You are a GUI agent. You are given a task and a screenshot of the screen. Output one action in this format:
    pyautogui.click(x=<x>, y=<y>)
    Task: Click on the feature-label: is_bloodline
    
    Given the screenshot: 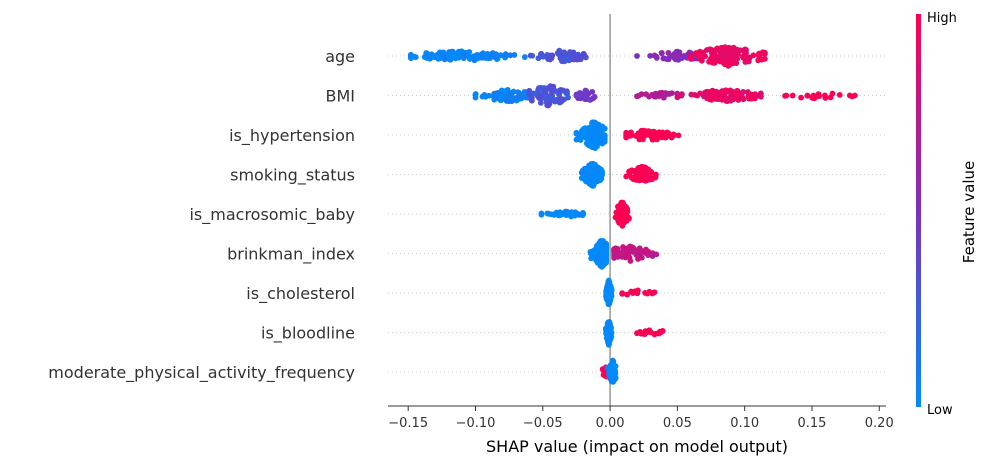 What is the action you would take?
    pyautogui.click(x=308, y=334)
    